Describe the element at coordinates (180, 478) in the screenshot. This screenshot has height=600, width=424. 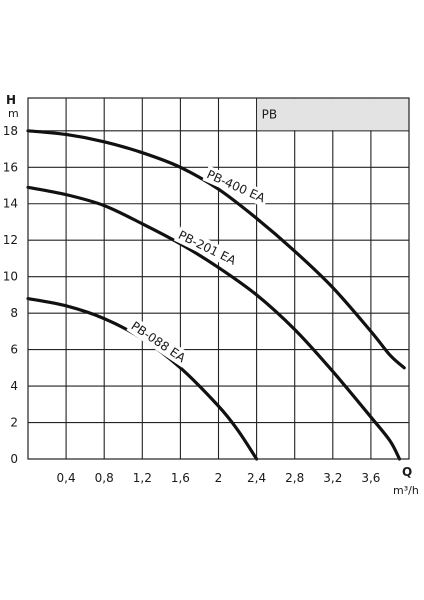
I see `x-tick-label: 1,6` at that location.